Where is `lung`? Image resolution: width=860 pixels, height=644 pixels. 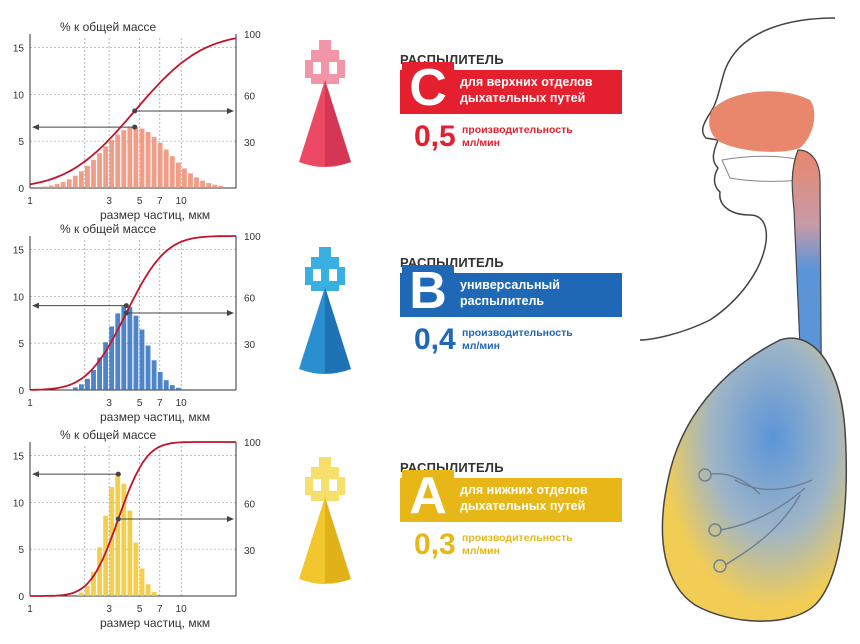 lung is located at coordinates (754, 479).